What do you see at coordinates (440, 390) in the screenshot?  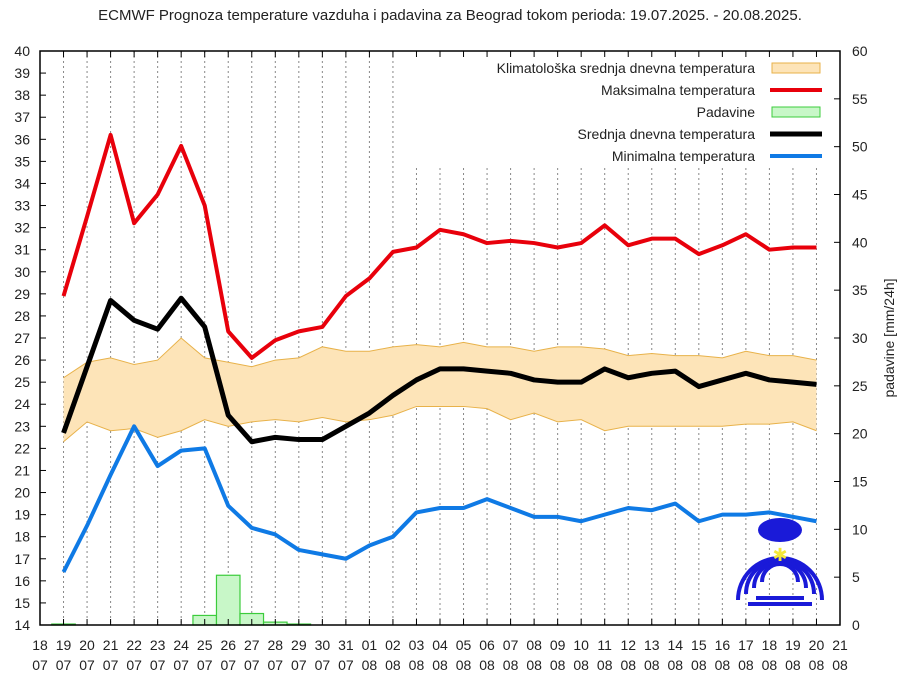 I see `climatology-band` at bounding box center [440, 390].